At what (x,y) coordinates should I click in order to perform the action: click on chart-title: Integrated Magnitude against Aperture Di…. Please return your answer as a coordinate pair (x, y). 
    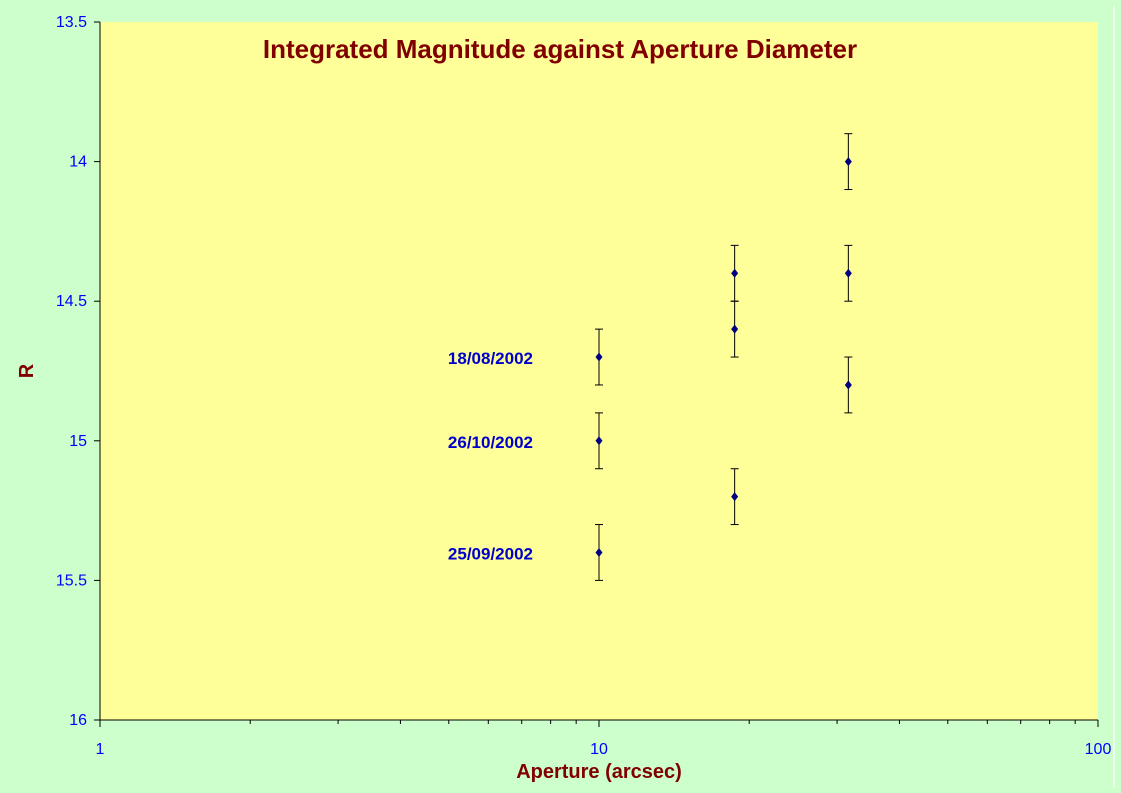
    Looking at the image, I should click on (560, 49).